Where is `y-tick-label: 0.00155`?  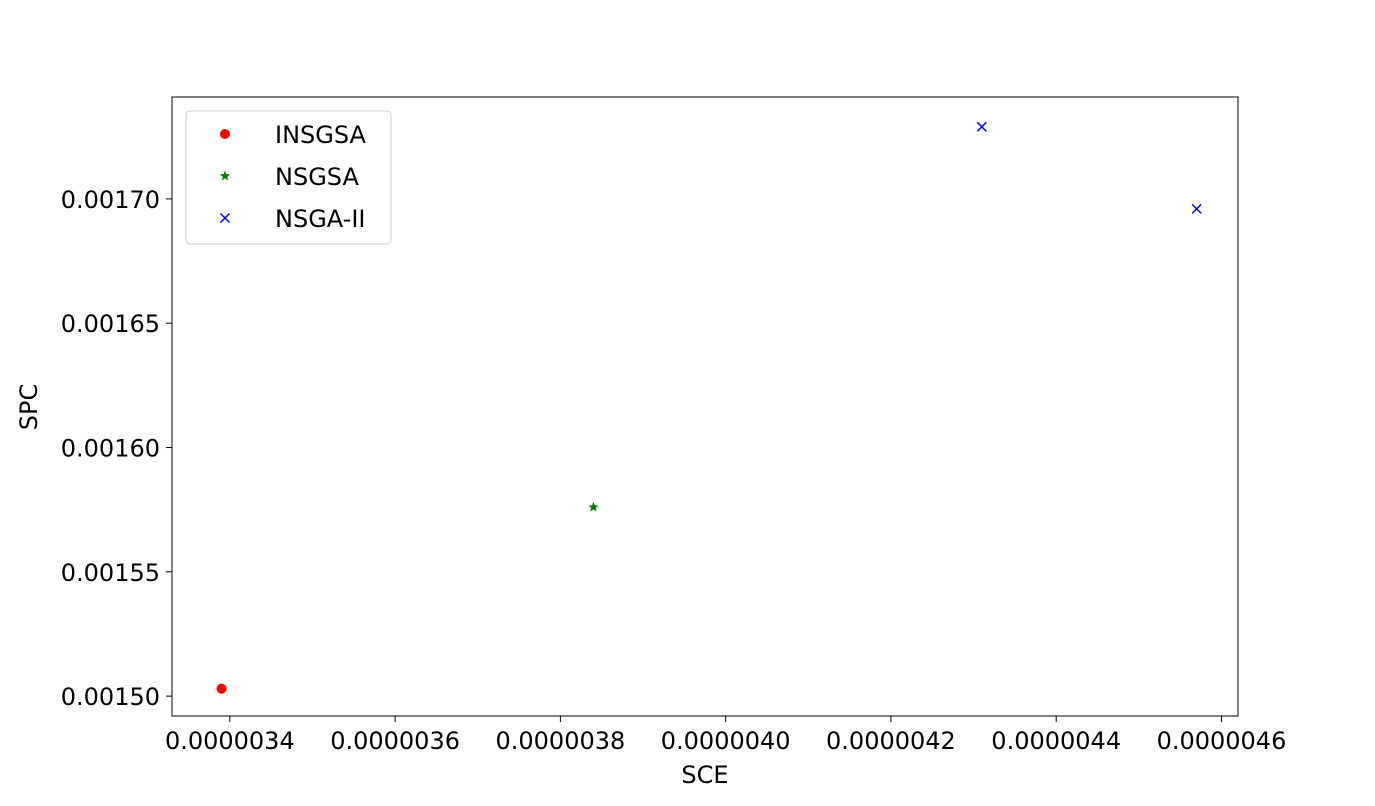
y-tick-label: 0.00155 is located at coordinates (110, 573).